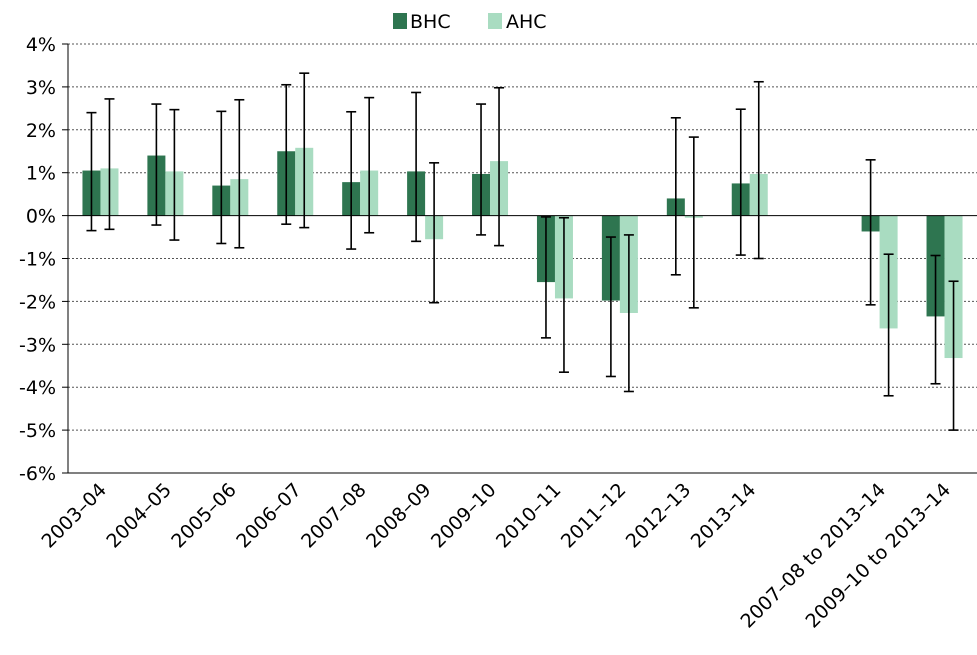 This screenshot has height=655, width=977. What do you see at coordinates (41, 174) in the screenshot?
I see `y-tick-label: 1%` at bounding box center [41, 174].